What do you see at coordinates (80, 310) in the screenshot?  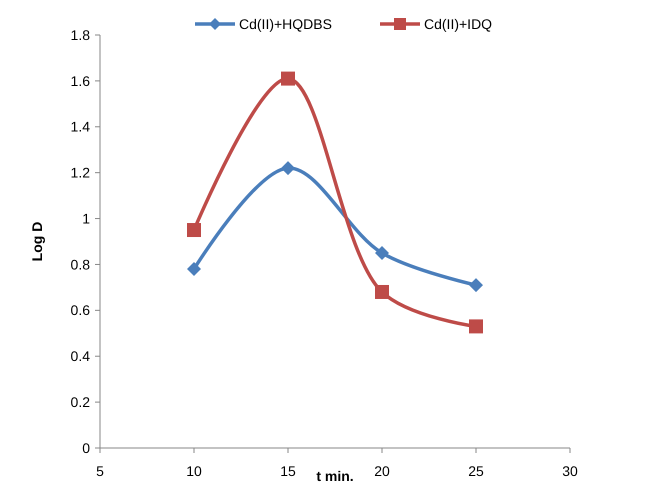 I see `y-tick-label: 0.6` at bounding box center [80, 310].